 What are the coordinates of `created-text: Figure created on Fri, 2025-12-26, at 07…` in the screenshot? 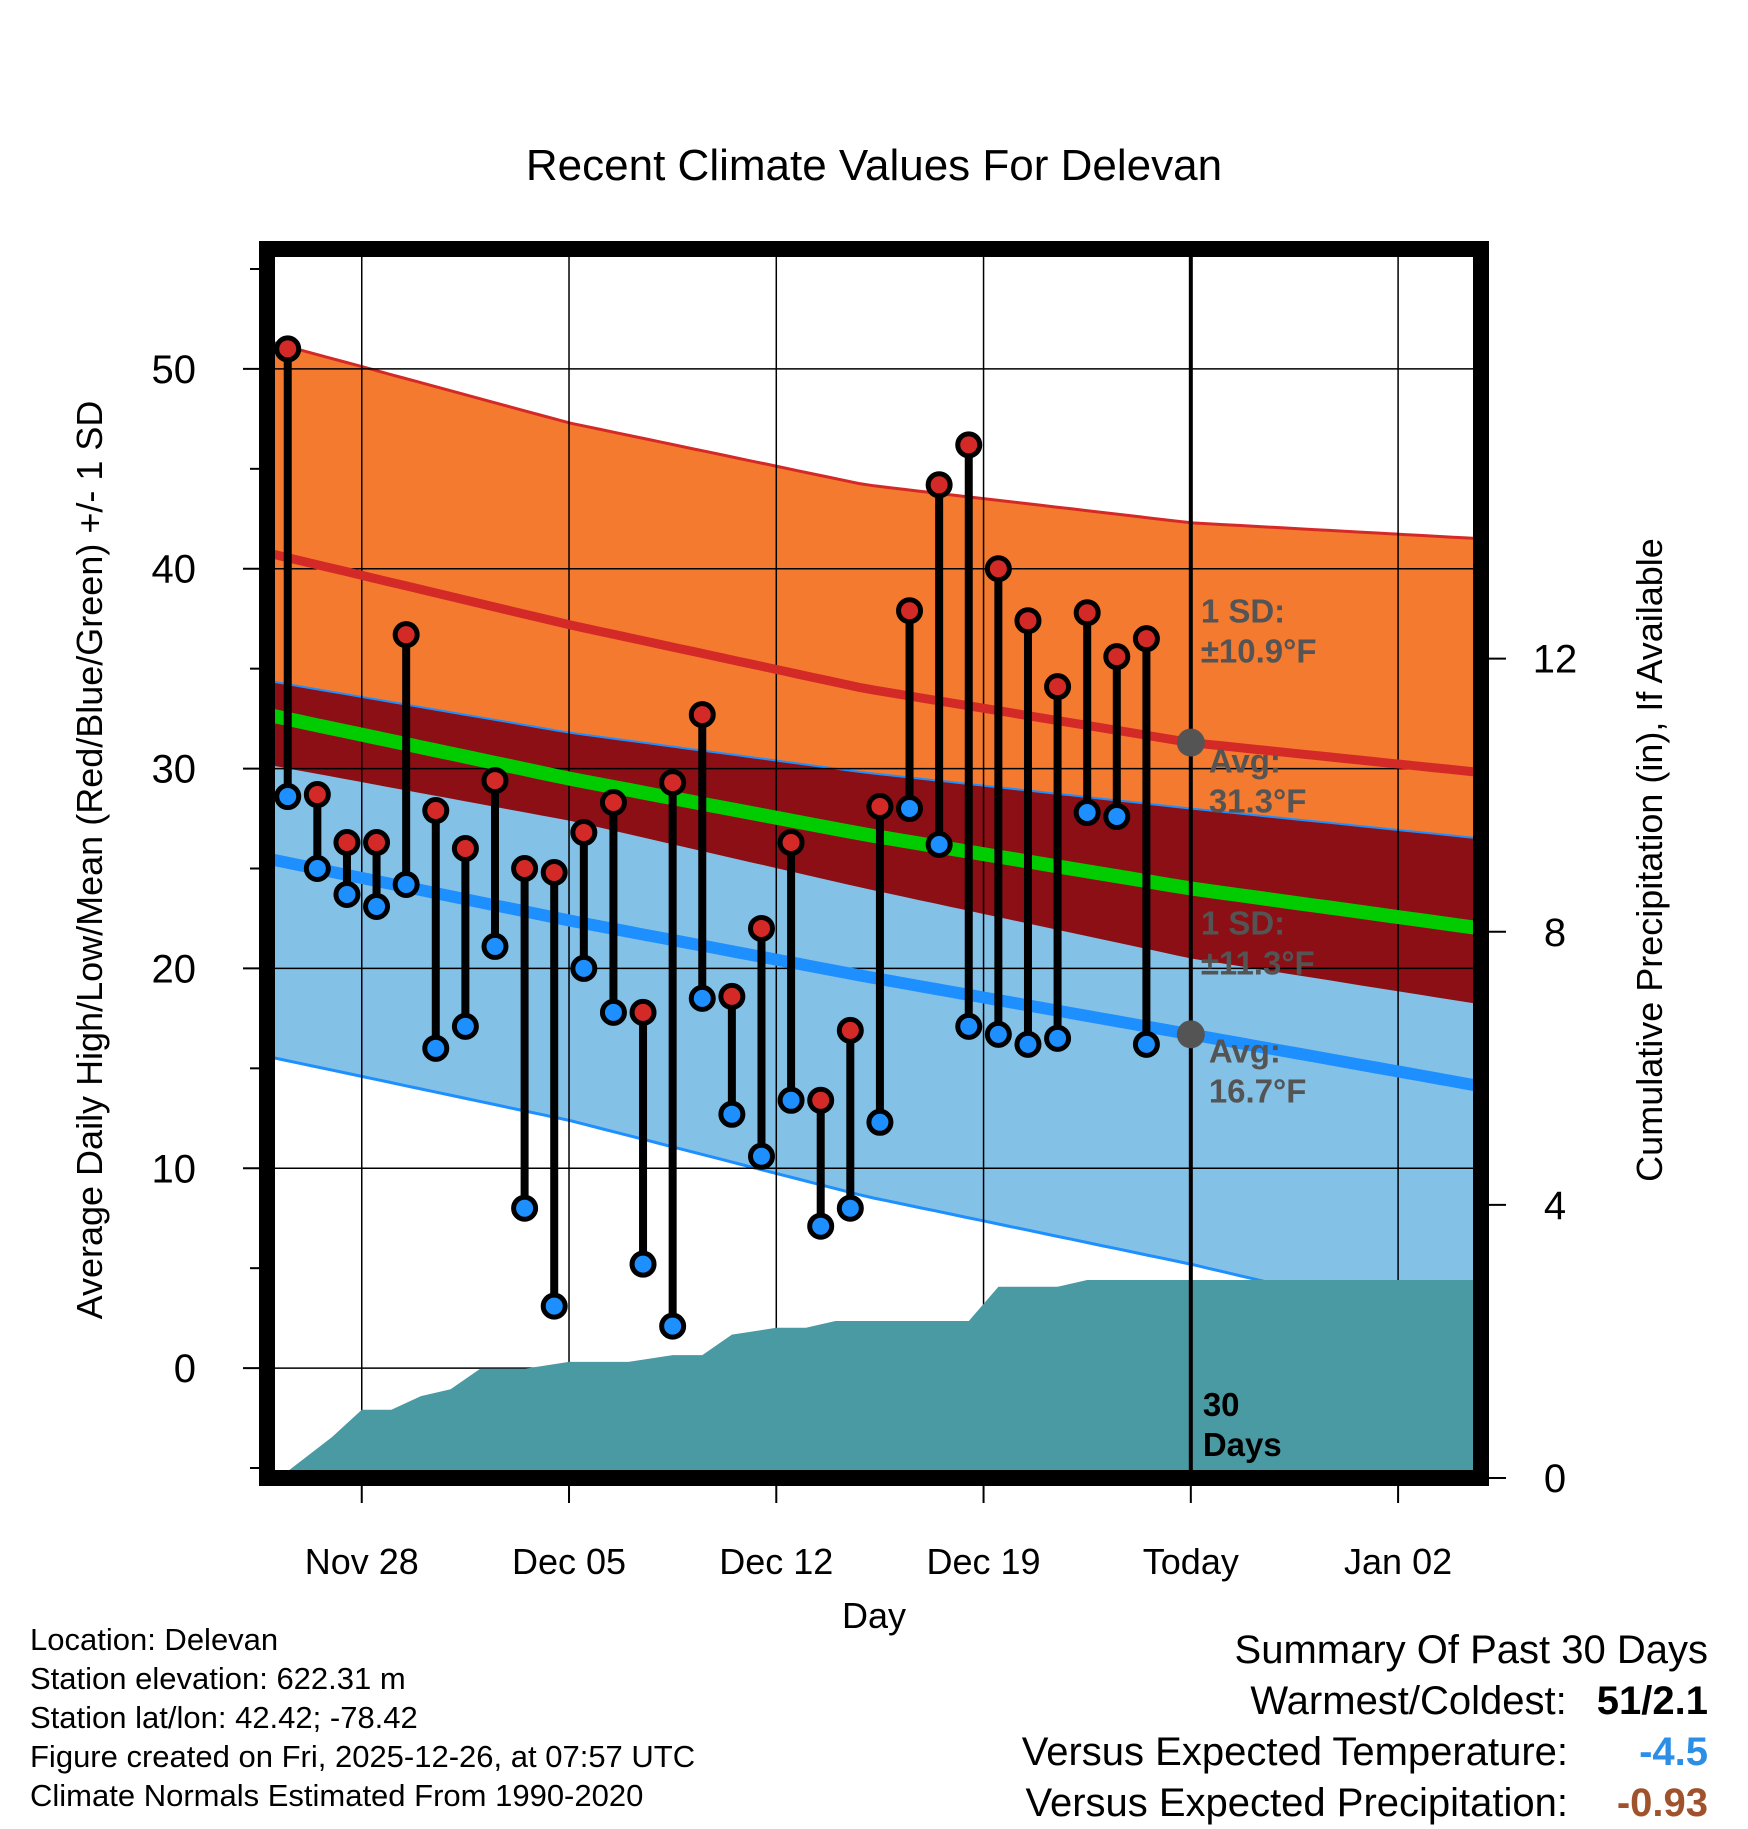 It's located at (363, 1756).